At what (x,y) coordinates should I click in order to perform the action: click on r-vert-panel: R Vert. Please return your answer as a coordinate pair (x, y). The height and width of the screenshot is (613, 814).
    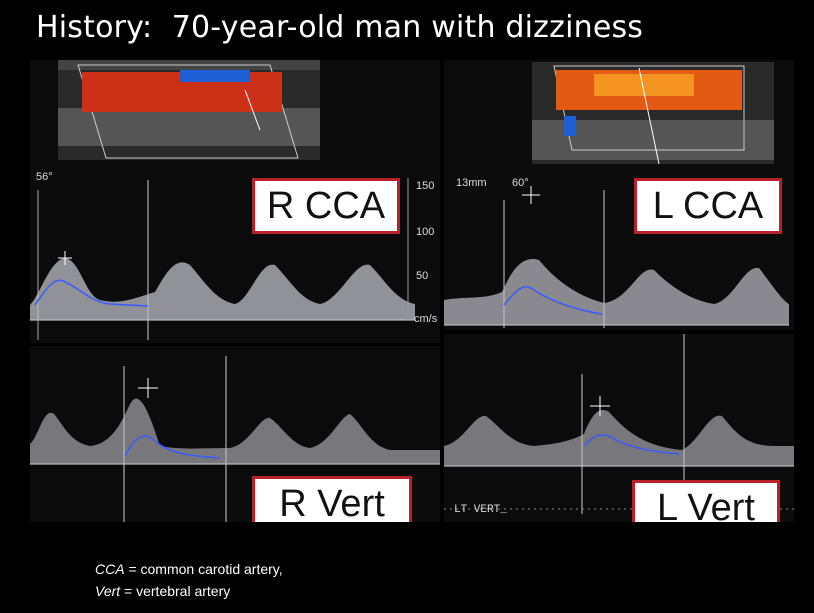
    Looking at the image, I should click on (235, 434).